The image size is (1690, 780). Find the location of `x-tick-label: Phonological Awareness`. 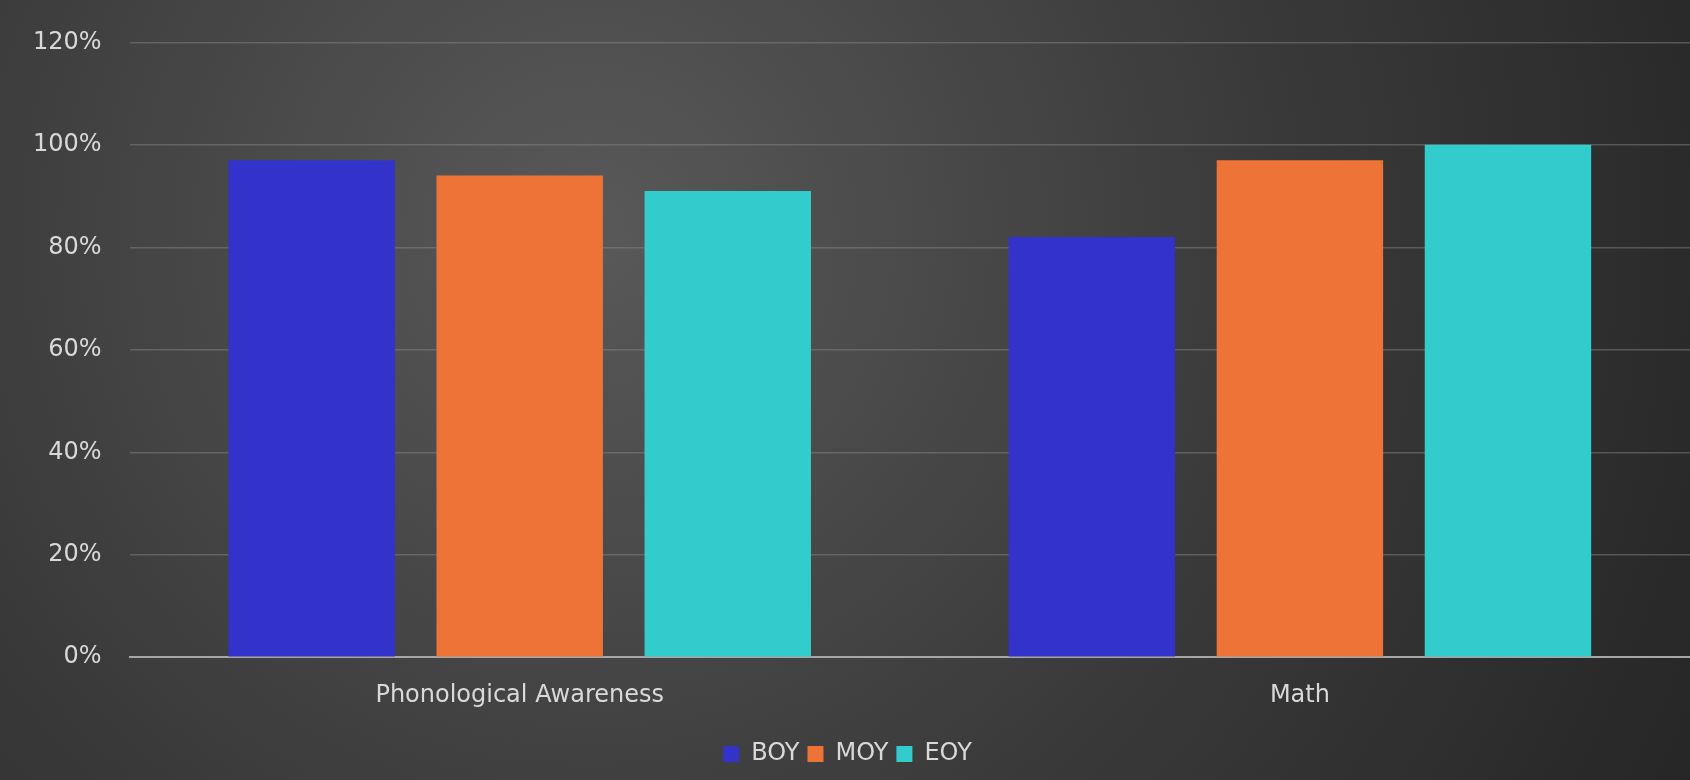

x-tick-label: Phonological Awareness is located at coordinates (520, 693).